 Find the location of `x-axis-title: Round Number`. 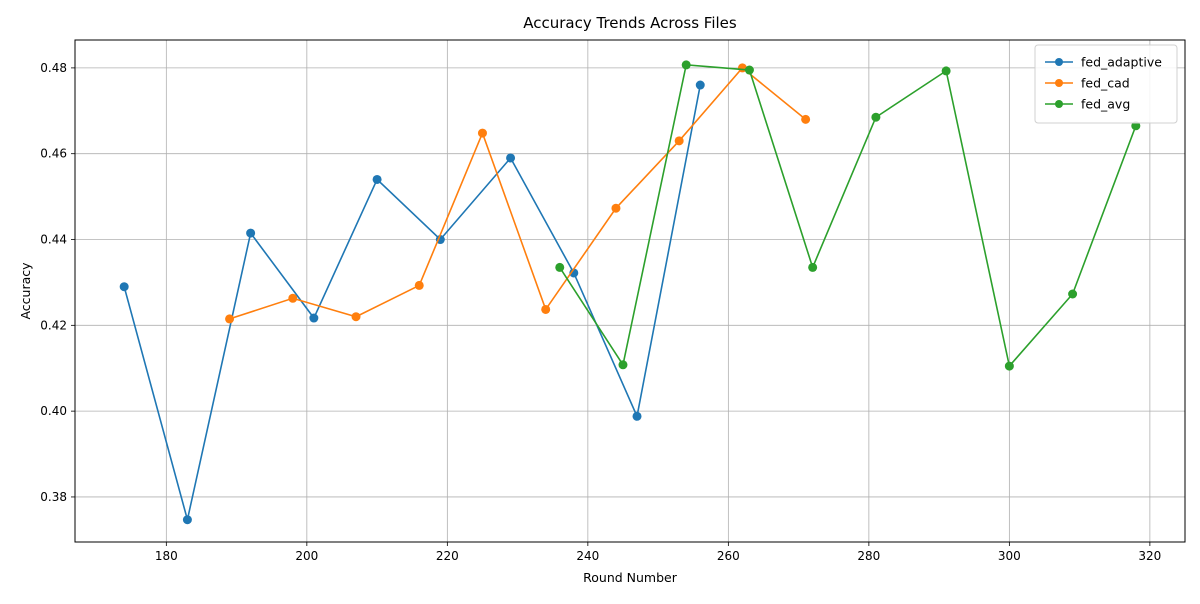

x-axis-title: Round Number is located at coordinates (630, 577).